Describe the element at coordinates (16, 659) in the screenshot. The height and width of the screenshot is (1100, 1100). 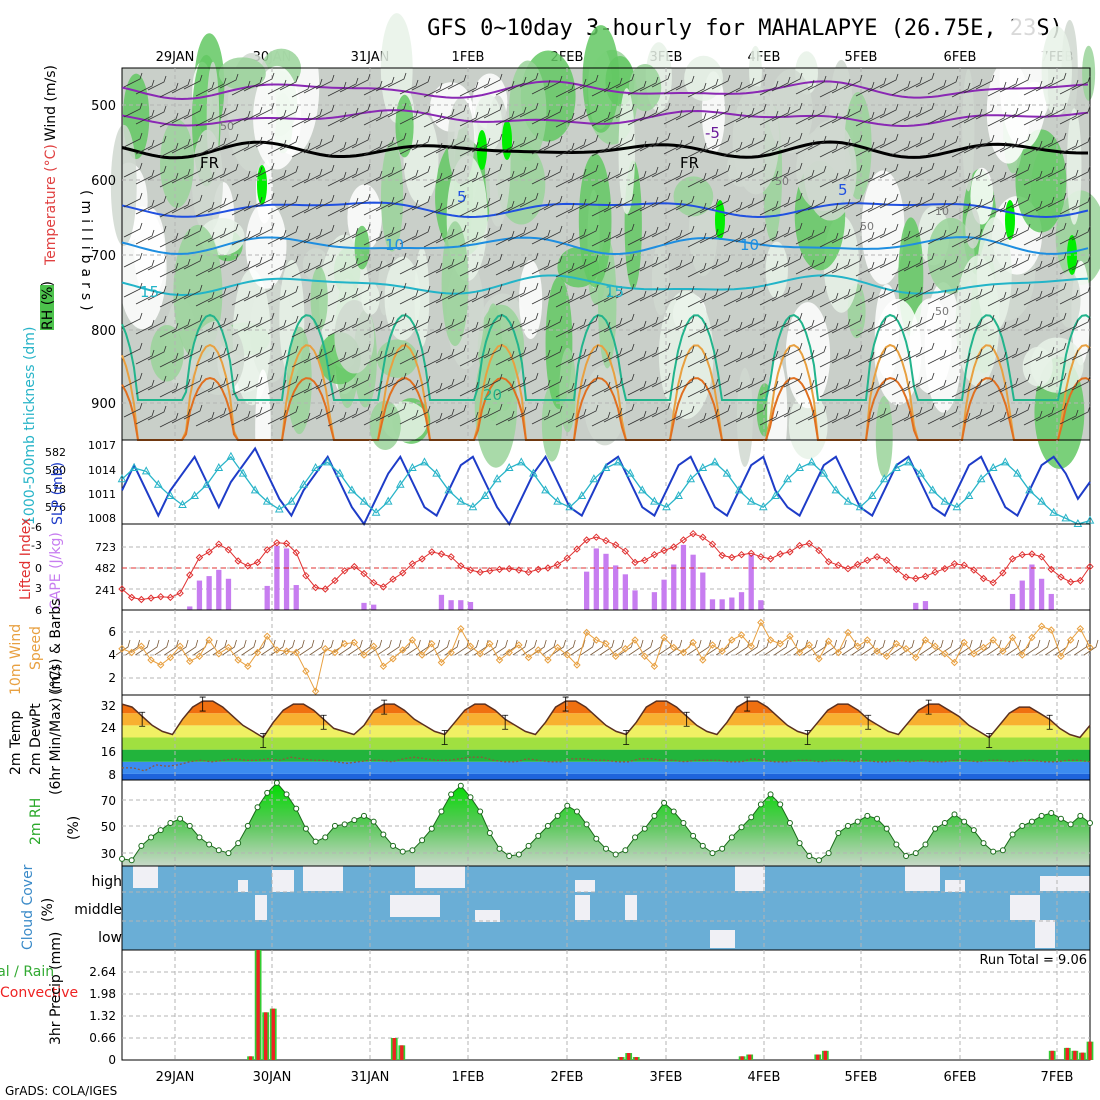
I see `wind10-label-a: 10m Wind` at that location.